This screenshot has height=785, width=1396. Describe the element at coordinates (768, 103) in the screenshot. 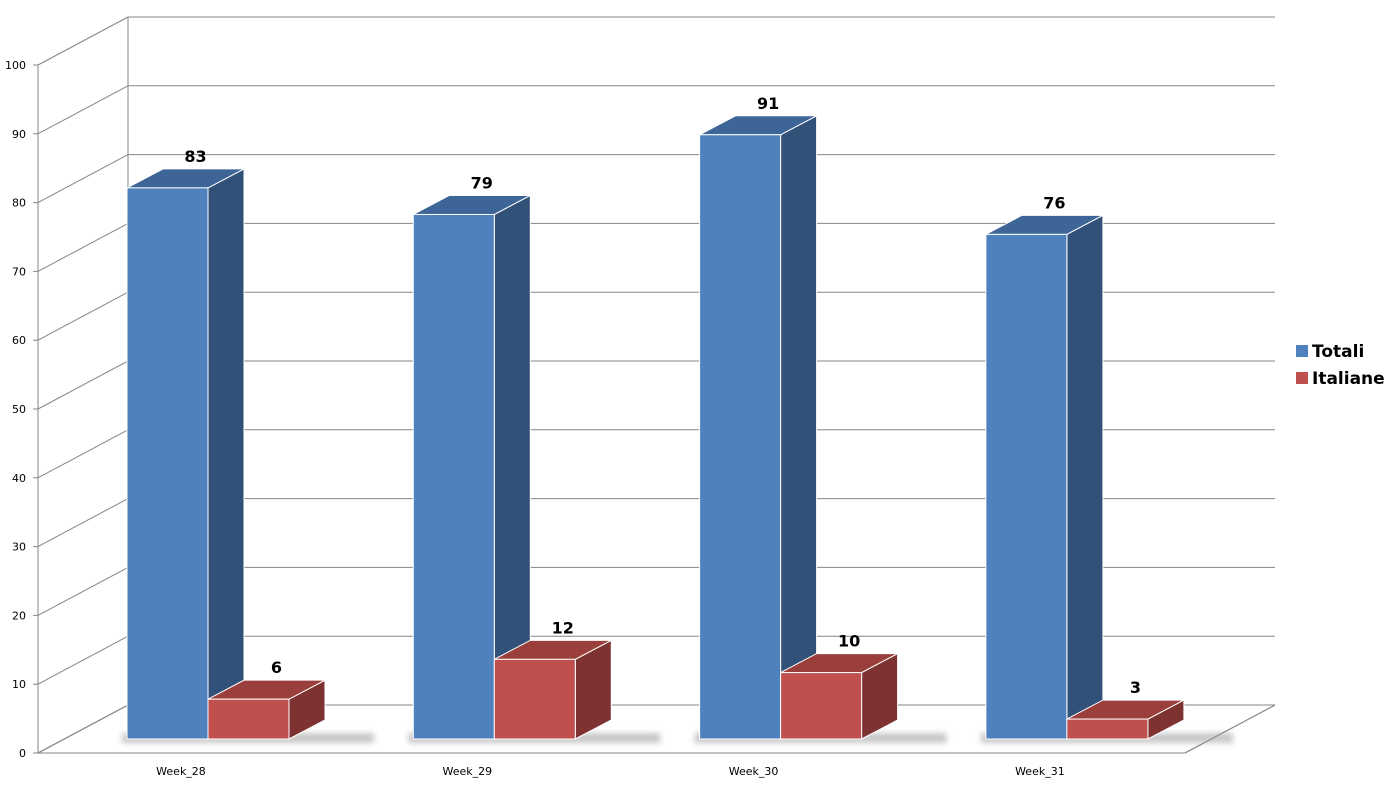

I see `data-label: 91` at that location.